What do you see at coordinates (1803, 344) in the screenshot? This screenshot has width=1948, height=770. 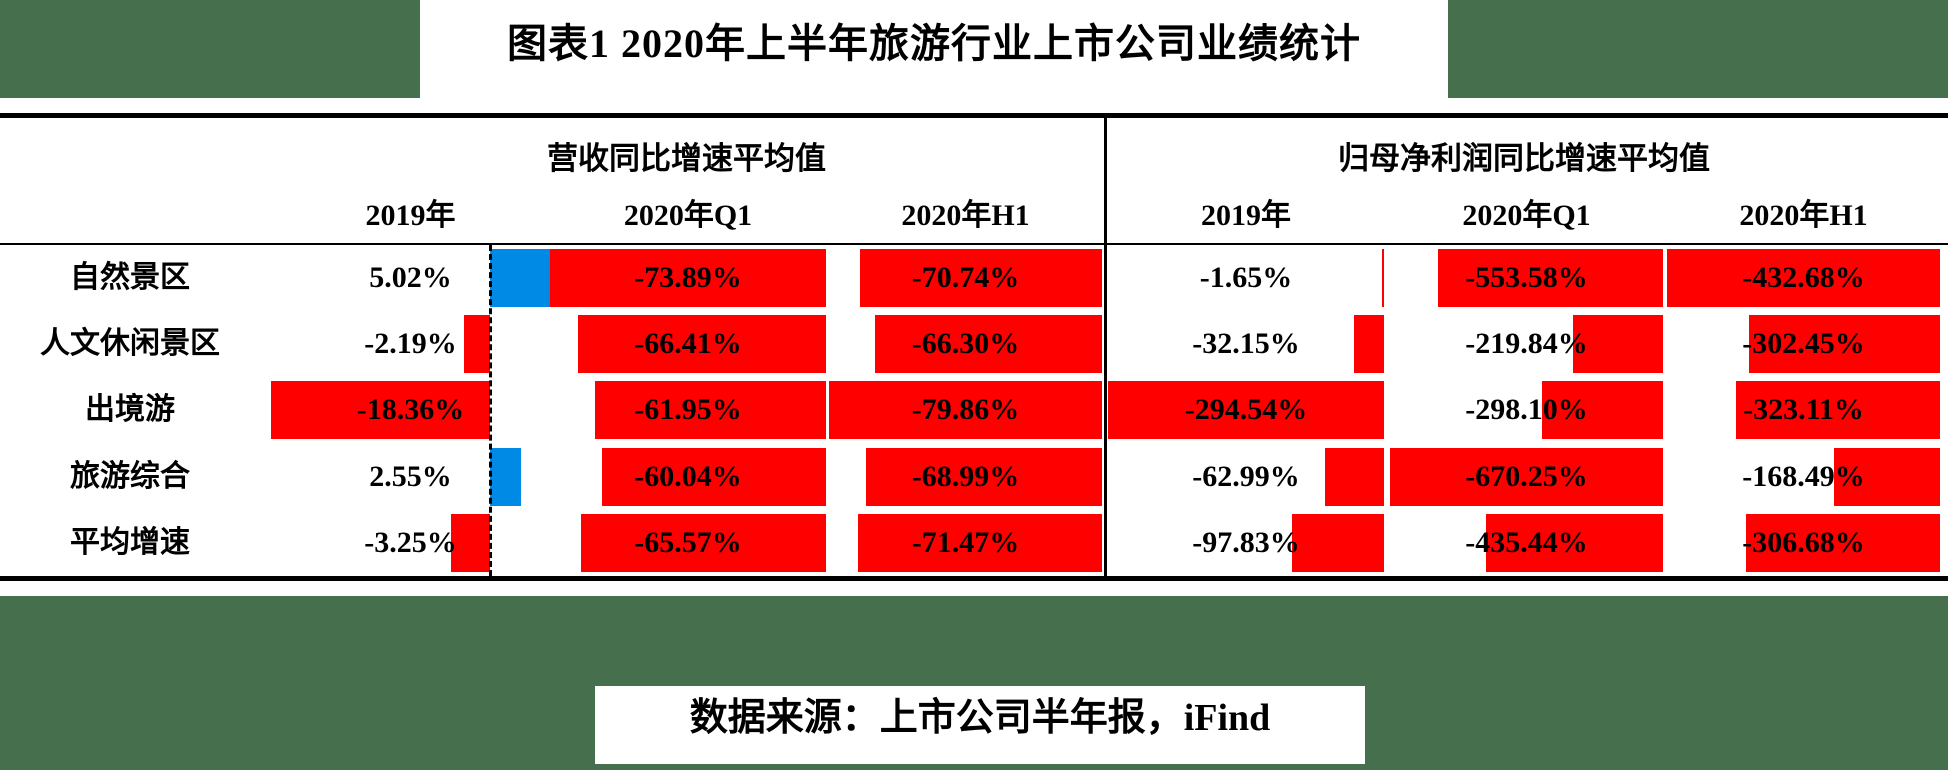 I see `value-cell: -302.45%` at bounding box center [1803, 344].